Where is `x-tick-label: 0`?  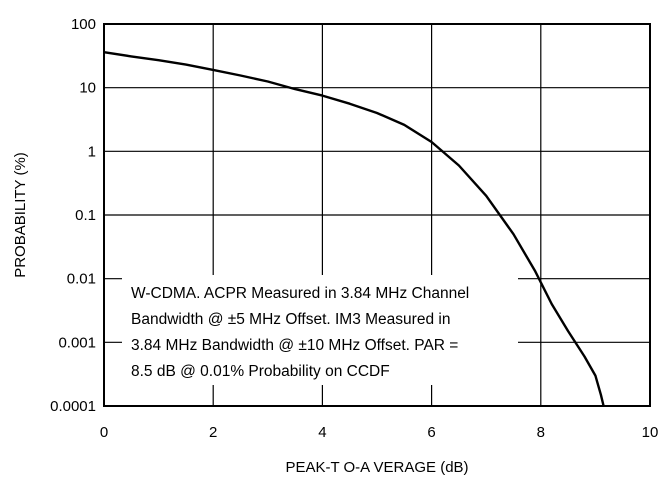 x-tick-label: 0 is located at coordinates (104, 432).